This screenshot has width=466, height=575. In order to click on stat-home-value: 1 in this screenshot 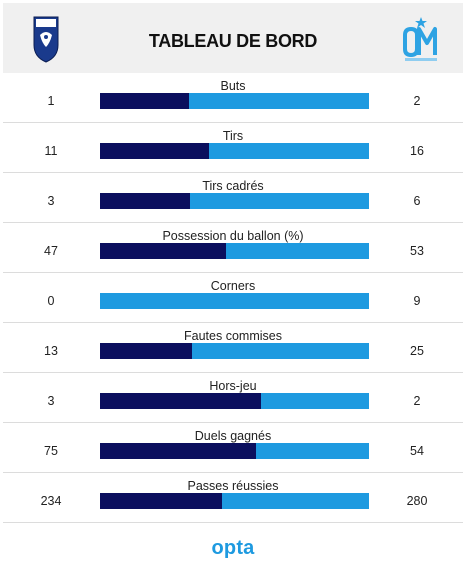, I will do `click(51, 101)`.